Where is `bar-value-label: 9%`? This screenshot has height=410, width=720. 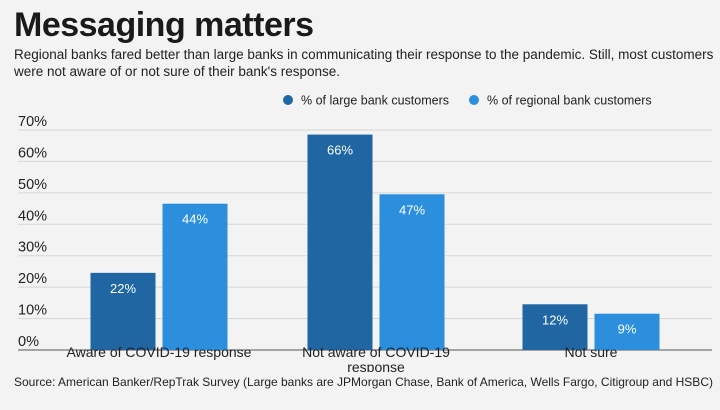 bar-value-label: 9% is located at coordinates (627, 329).